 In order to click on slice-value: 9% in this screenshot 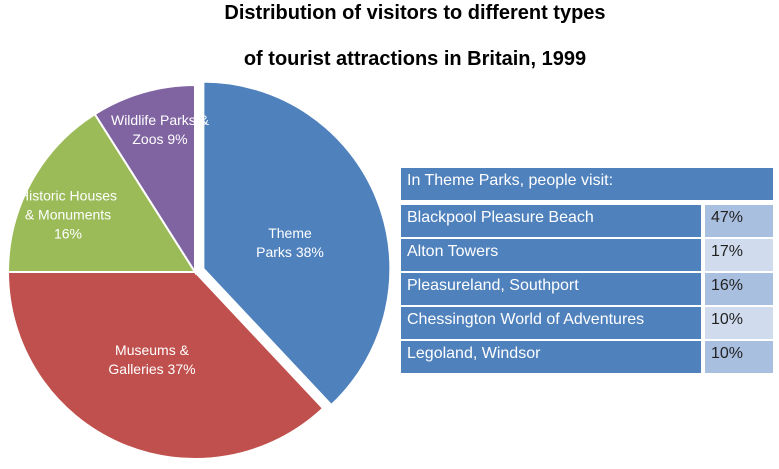, I will do `click(177, 139)`.